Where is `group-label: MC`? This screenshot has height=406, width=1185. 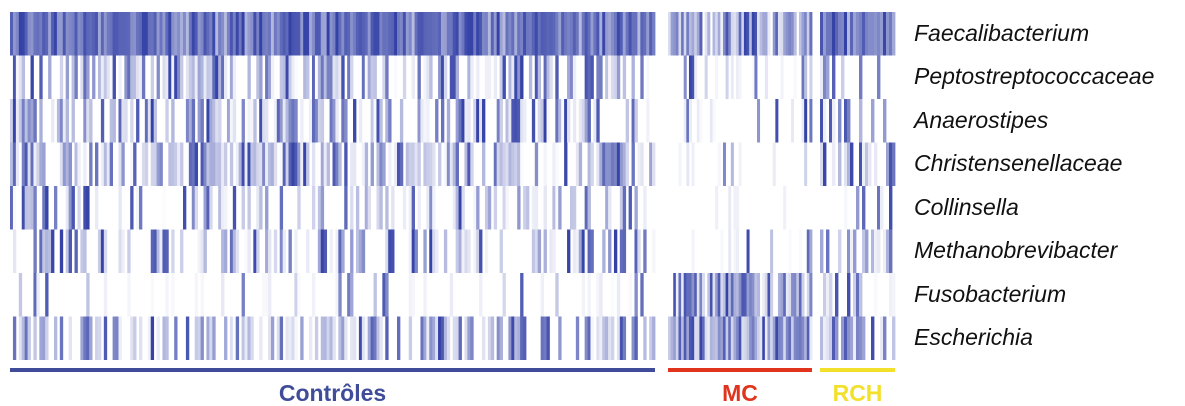 group-label: MC is located at coordinates (740, 393).